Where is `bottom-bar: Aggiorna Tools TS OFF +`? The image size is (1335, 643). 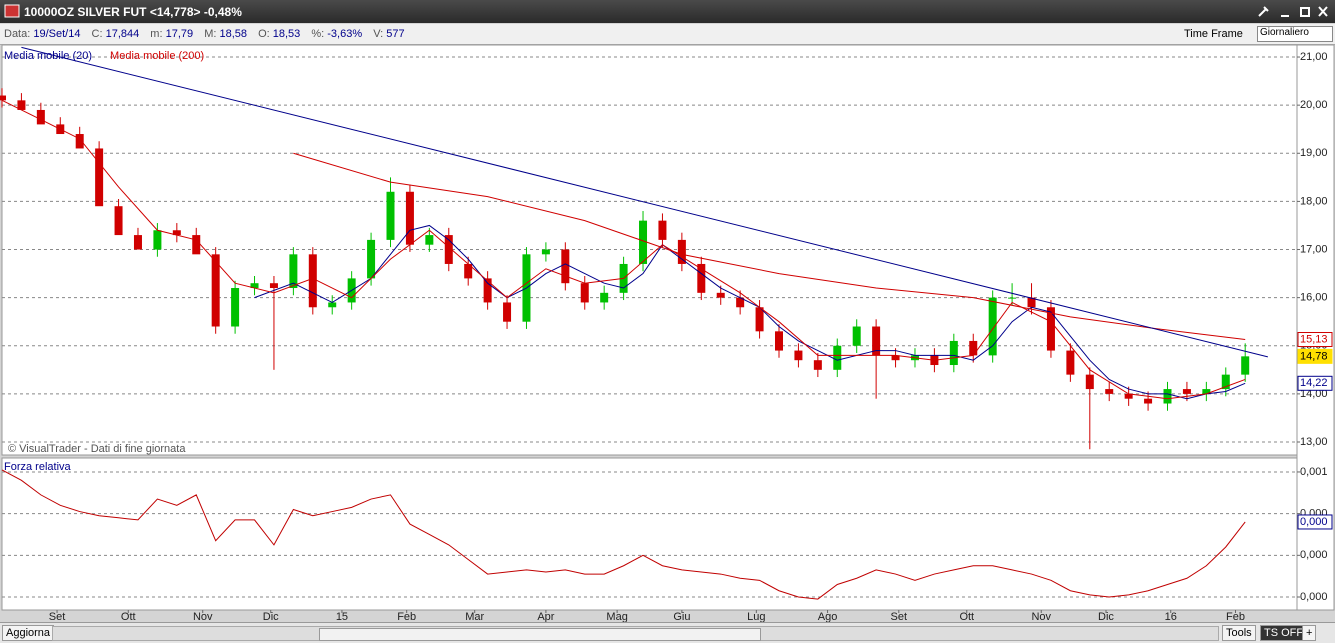
bottom-bar: Aggiorna Tools TS OFF + is located at coordinates (667, 632).